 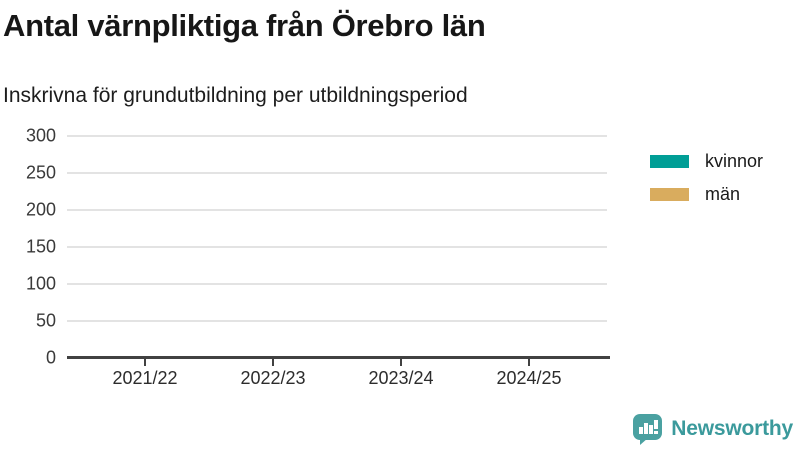 What do you see at coordinates (40, 283) in the screenshot?
I see `y-tick-label: 100` at bounding box center [40, 283].